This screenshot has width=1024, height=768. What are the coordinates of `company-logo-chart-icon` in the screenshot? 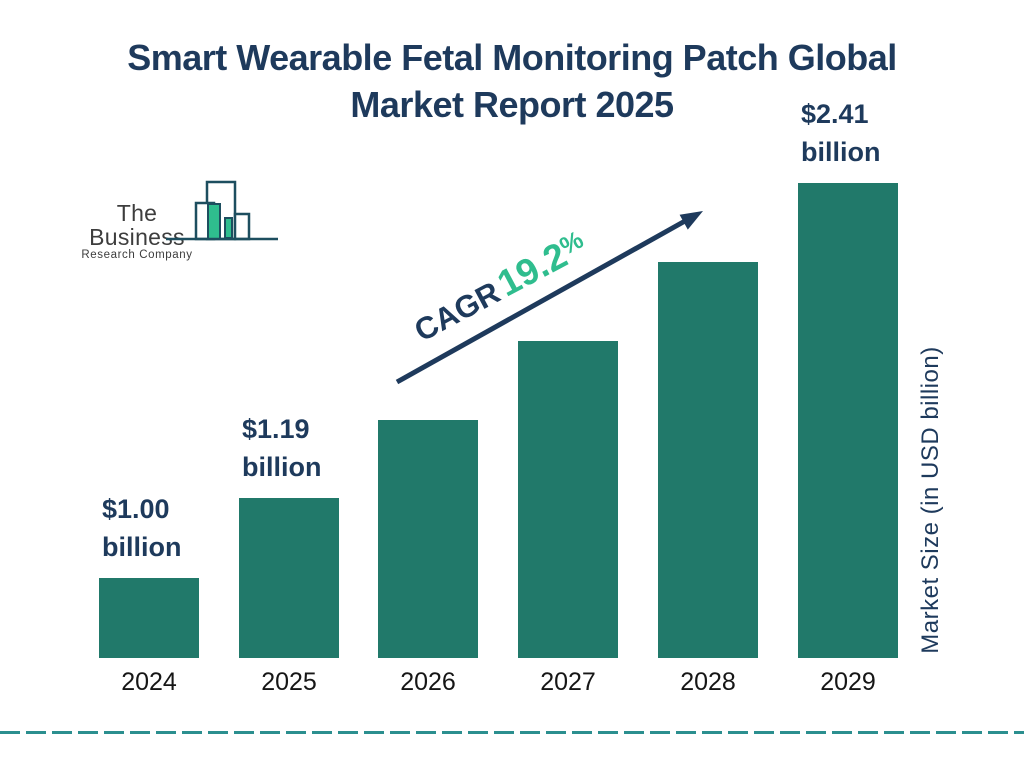 It's located at (222, 210).